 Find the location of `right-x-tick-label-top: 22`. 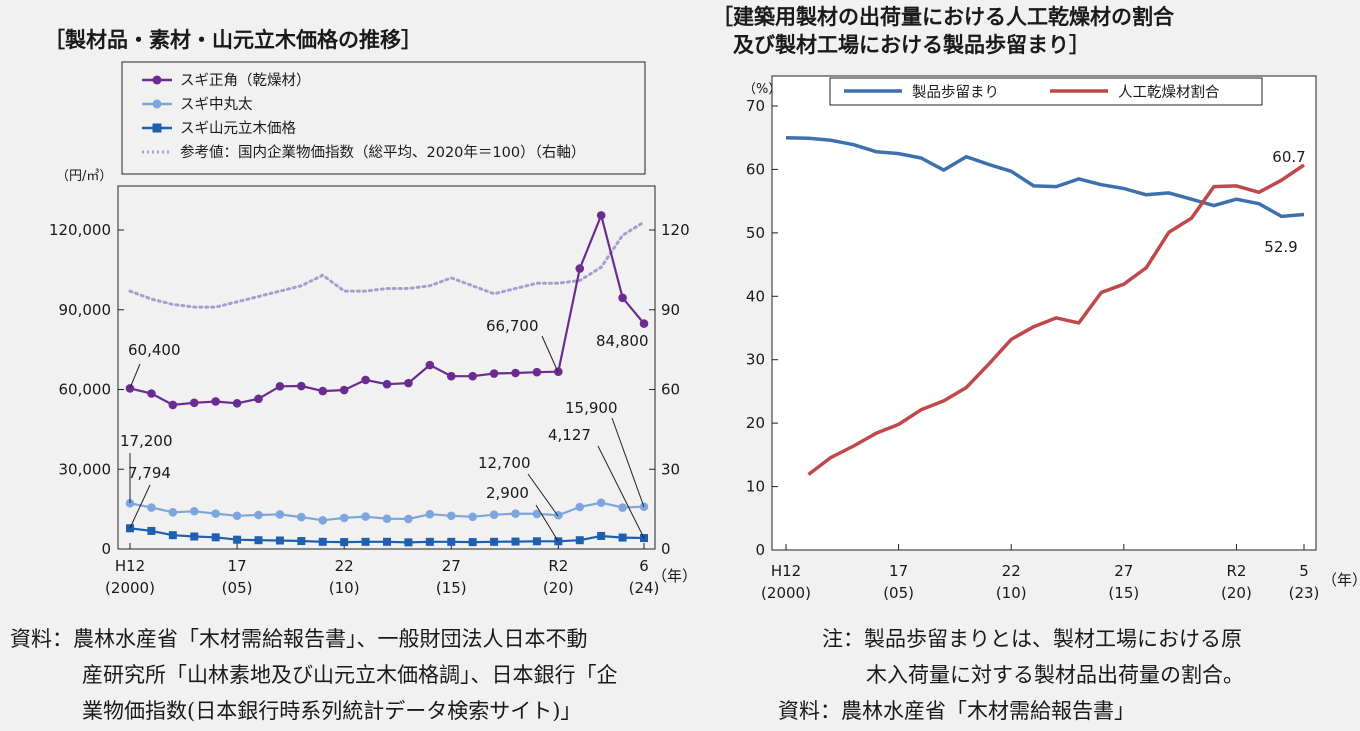

right-x-tick-label-top: 22 is located at coordinates (1011, 571).